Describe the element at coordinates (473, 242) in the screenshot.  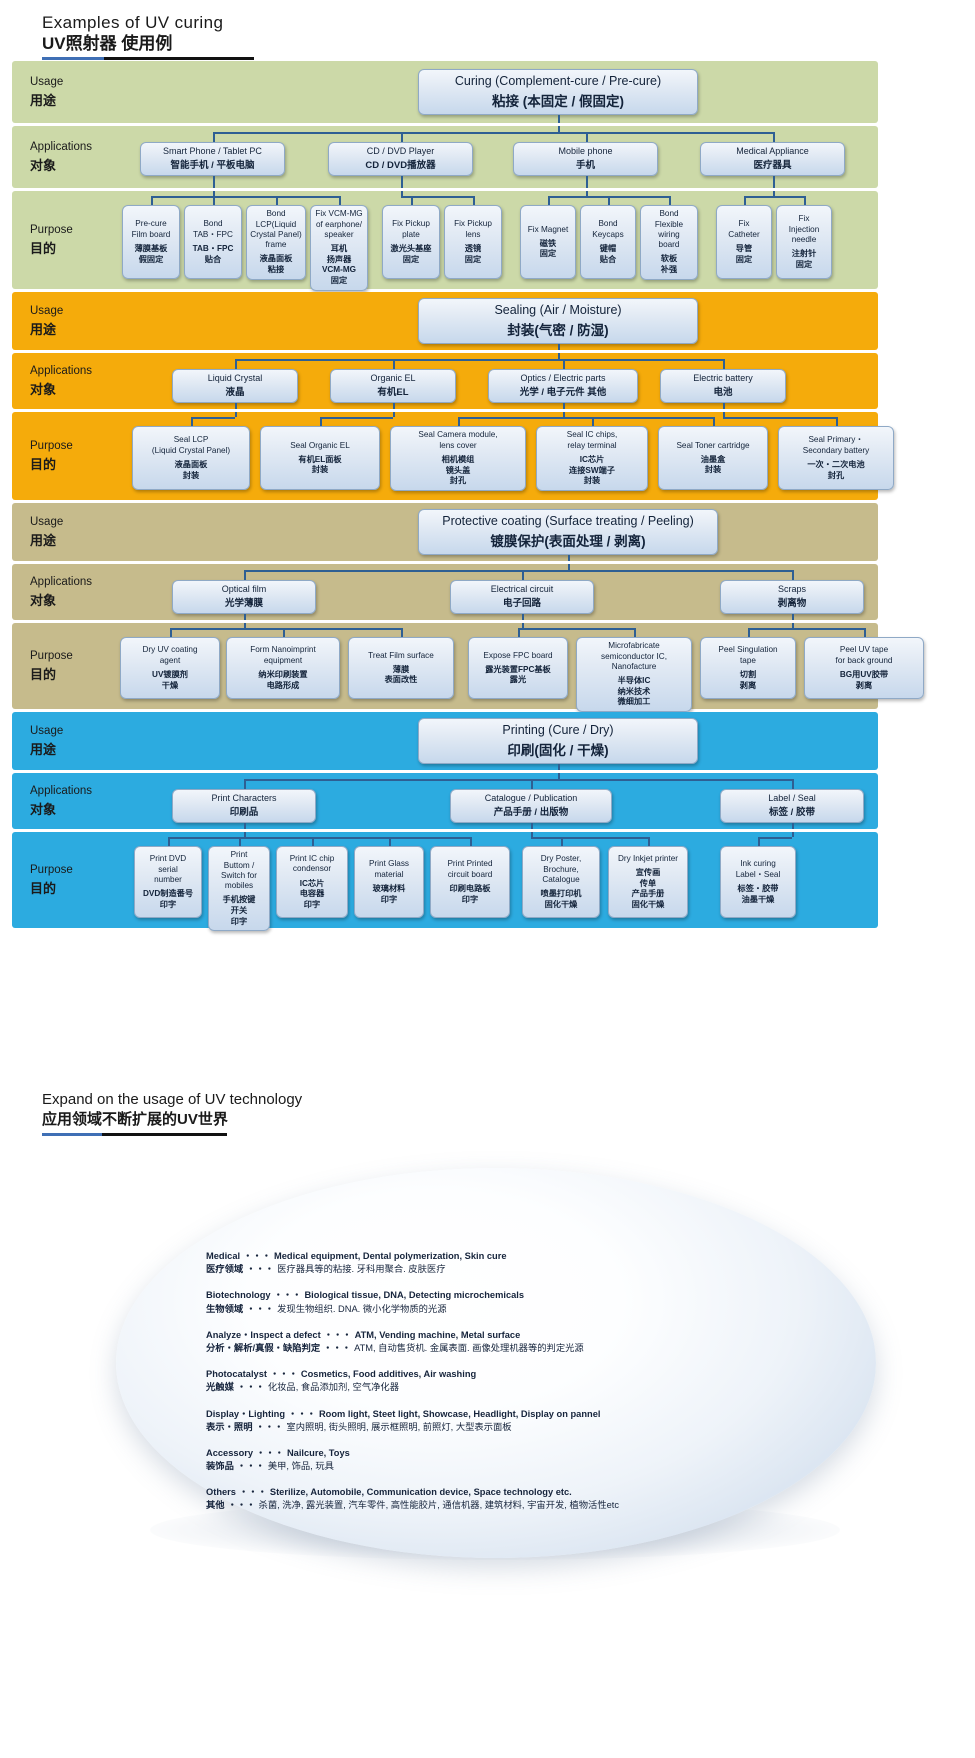
I see `diagram-node: Fix Pickup lens 透镜 固定` at that location.